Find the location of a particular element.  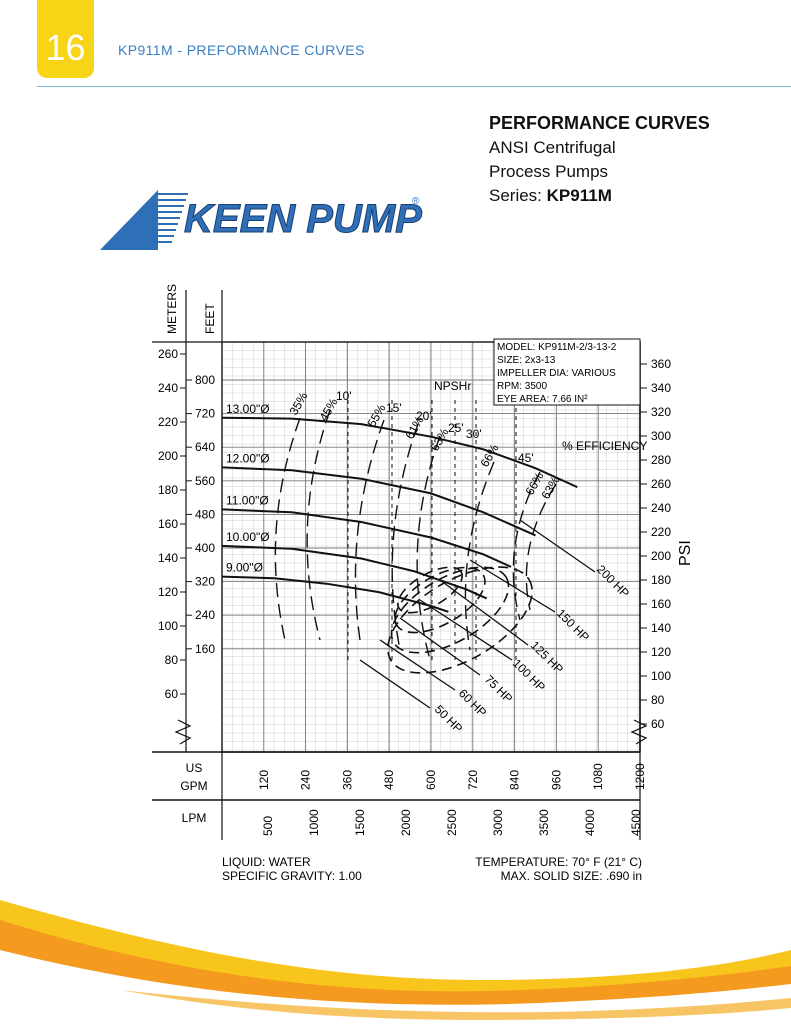

note-right: TEMPERATURE: 70° F (21° C) is located at coordinates (558, 862).